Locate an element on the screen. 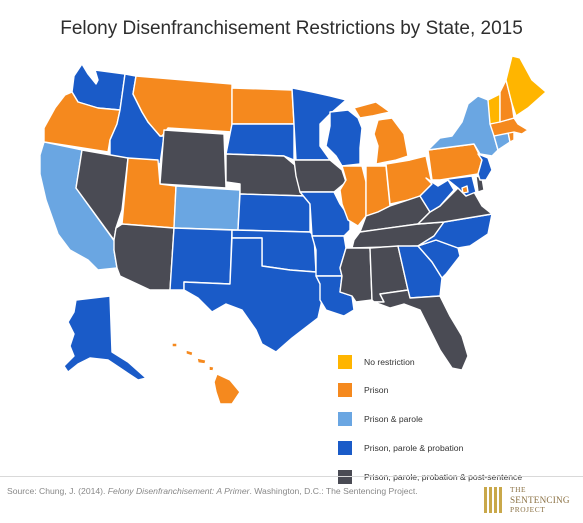 This screenshot has width=583, height=523. state-CO is located at coordinates (207, 208).